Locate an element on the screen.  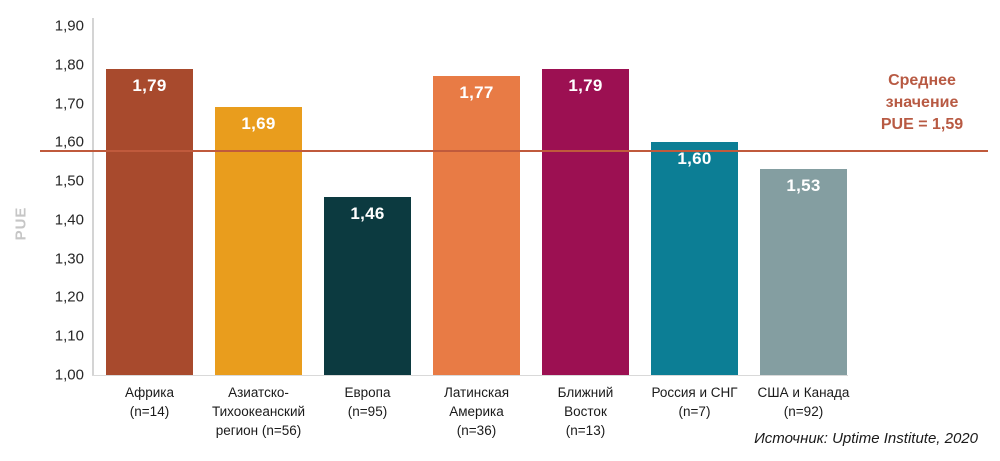
y-tick-label: 1,50 is located at coordinates (69, 181).